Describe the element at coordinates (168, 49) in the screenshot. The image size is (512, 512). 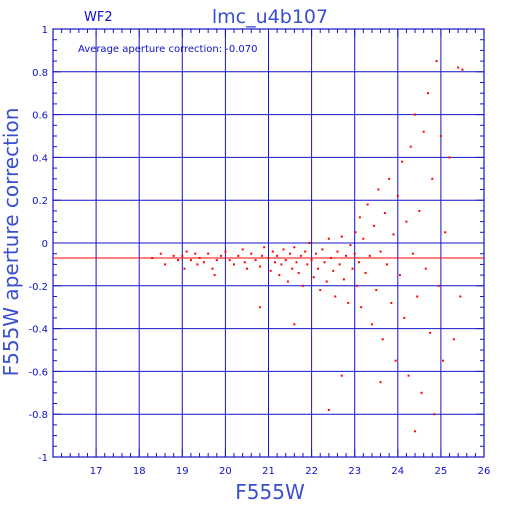
I see `average-annotation: Average aperture correction: -0.070` at that location.